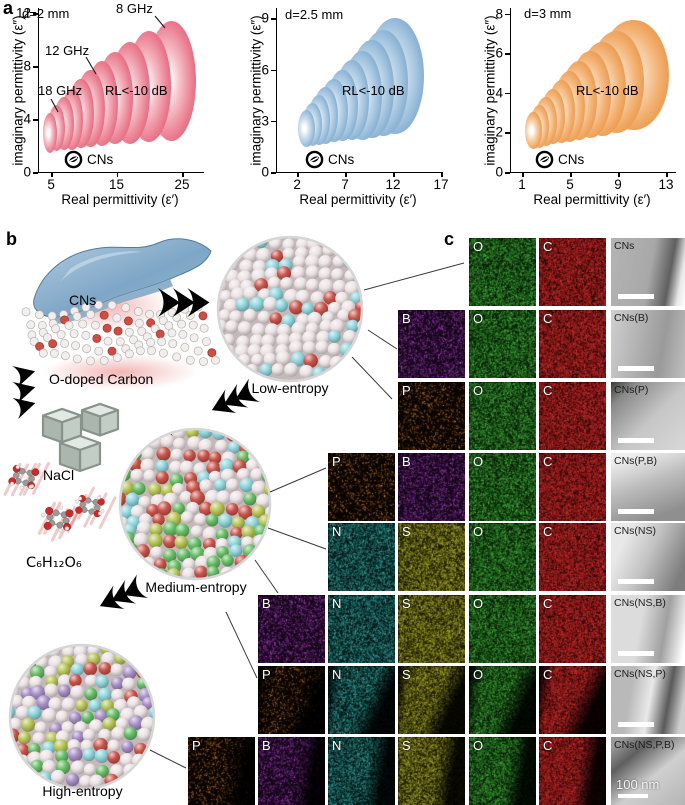  What do you see at coordinates (82, 717) in the screenshot?
I see `high-entropy-sphere` at bounding box center [82, 717].